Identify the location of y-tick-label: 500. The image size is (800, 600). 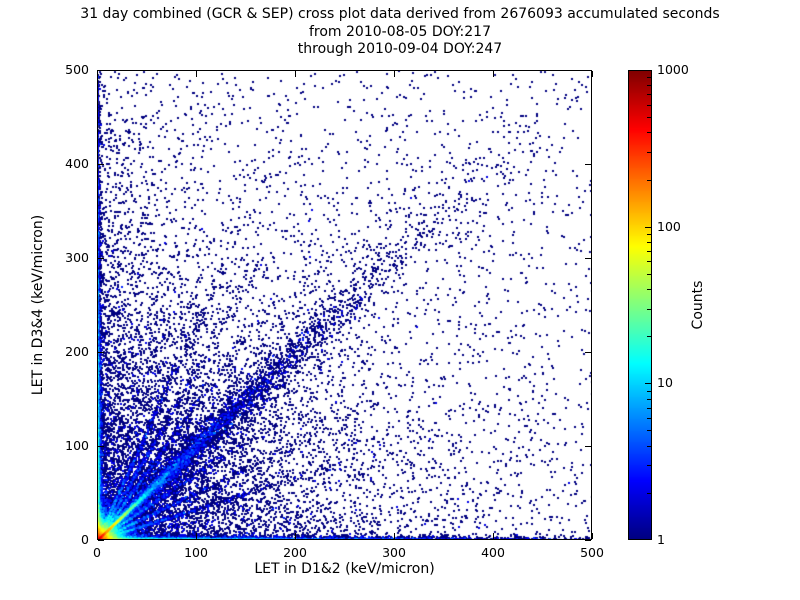
(77, 69).